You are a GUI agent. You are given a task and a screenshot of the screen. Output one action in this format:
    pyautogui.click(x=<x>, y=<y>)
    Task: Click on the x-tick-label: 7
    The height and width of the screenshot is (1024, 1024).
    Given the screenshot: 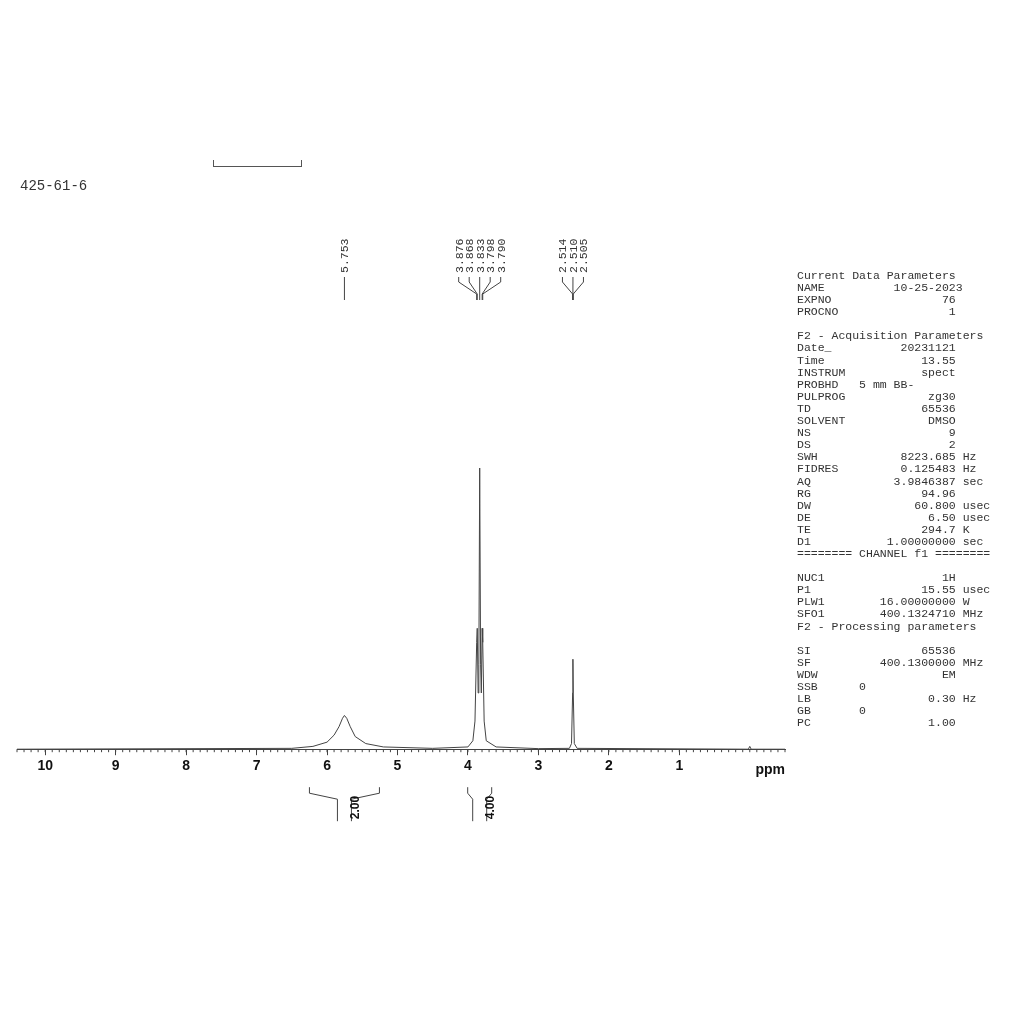 What is the action you would take?
    pyautogui.click(x=256, y=765)
    